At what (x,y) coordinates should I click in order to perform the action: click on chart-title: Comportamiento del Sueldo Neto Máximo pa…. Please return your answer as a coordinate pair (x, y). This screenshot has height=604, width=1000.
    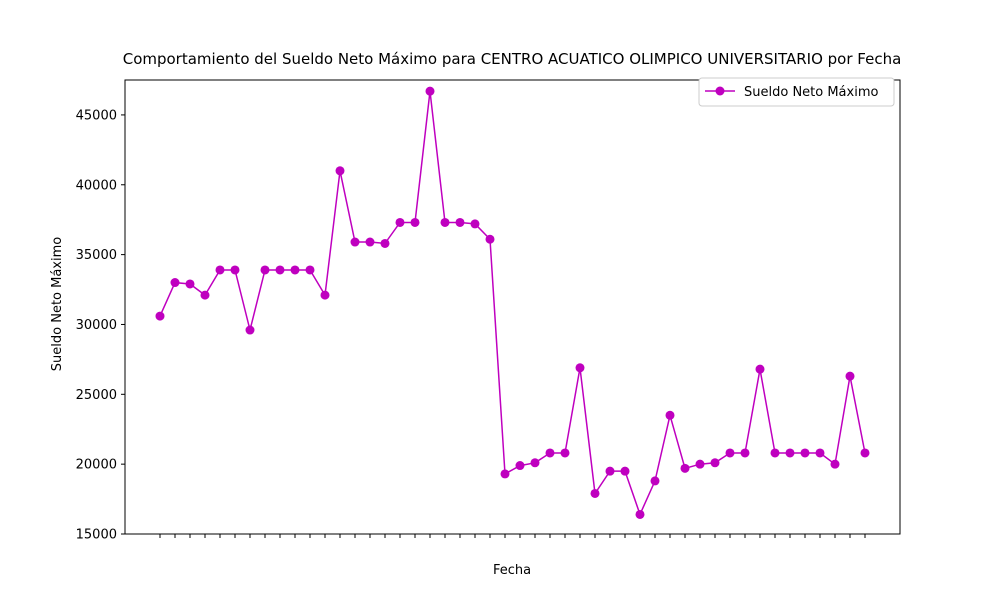
    Looking at the image, I should click on (512, 59).